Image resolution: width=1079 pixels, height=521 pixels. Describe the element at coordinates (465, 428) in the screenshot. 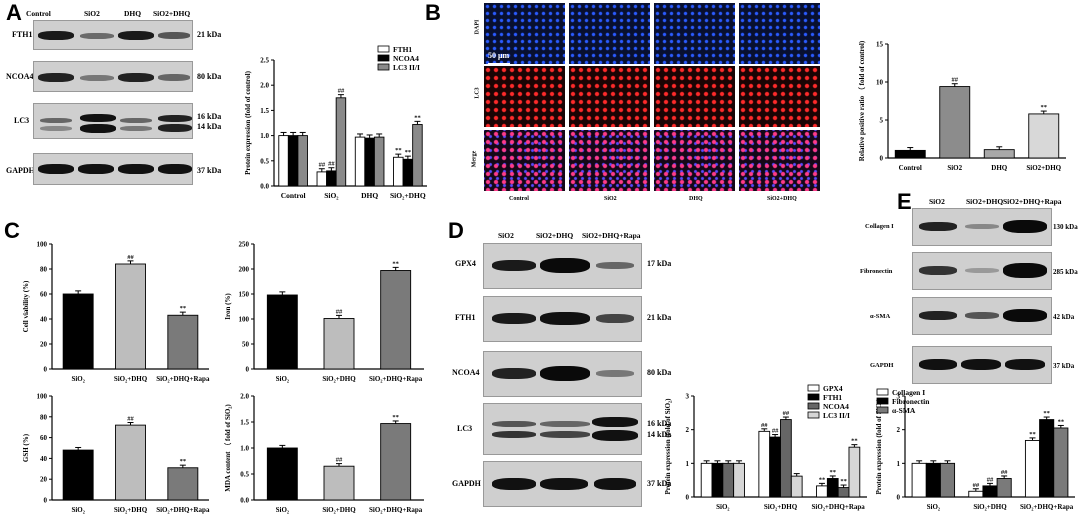

I see `blot-row-label: LC3` at that location.